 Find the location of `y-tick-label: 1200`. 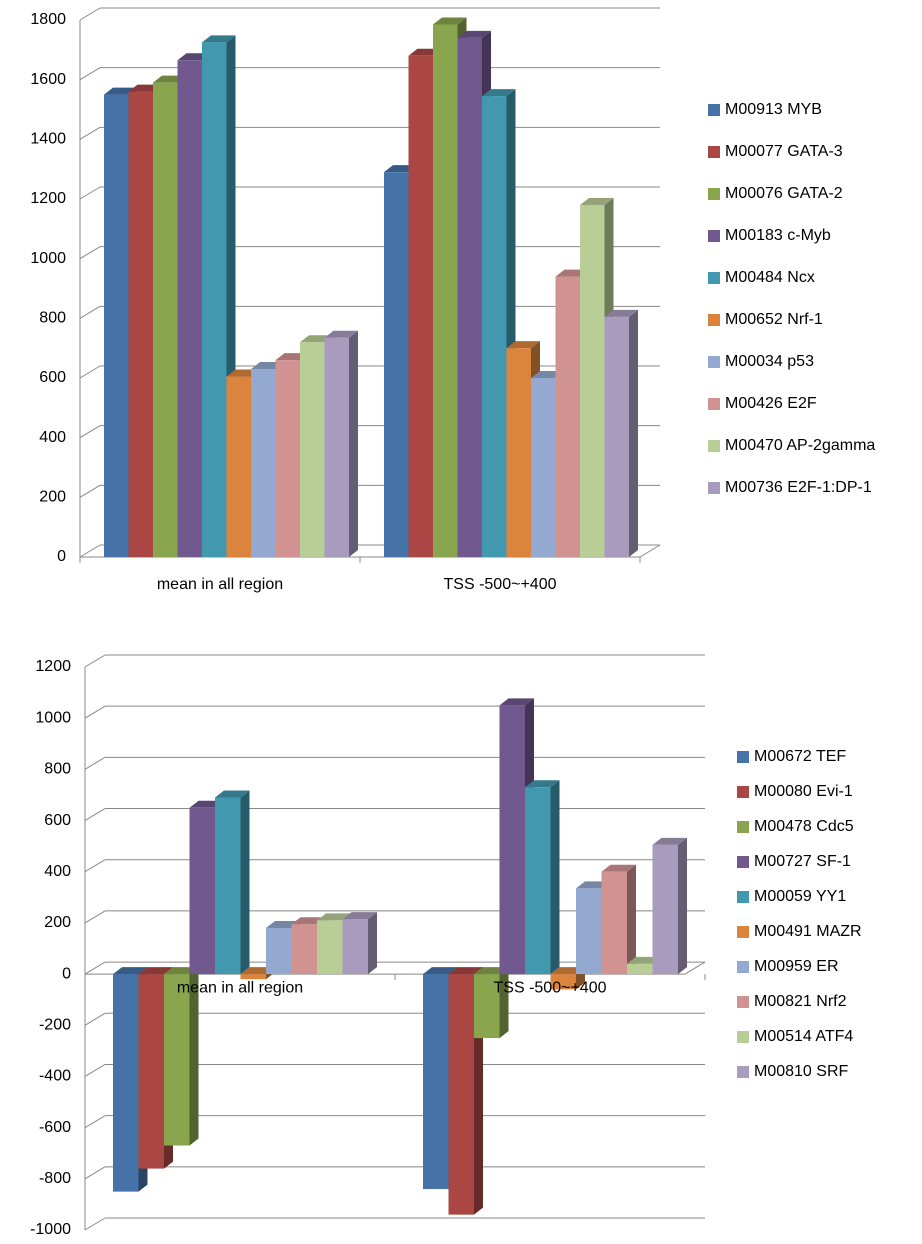

y-tick-label: 1200 is located at coordinates (48, 198).